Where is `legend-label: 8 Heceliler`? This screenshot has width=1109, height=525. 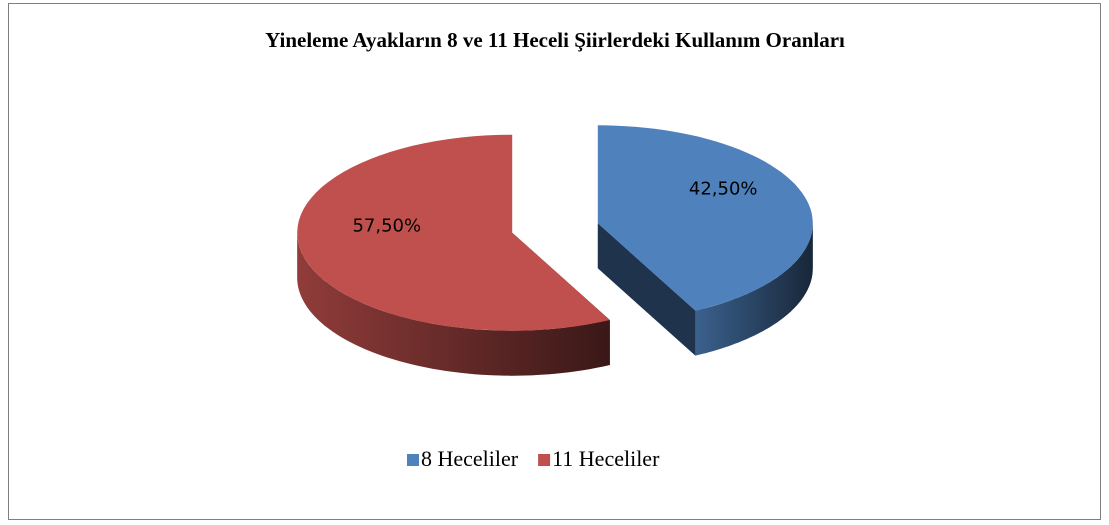
legend-label: 8 Heceliler is located at coordinates (470, 458).